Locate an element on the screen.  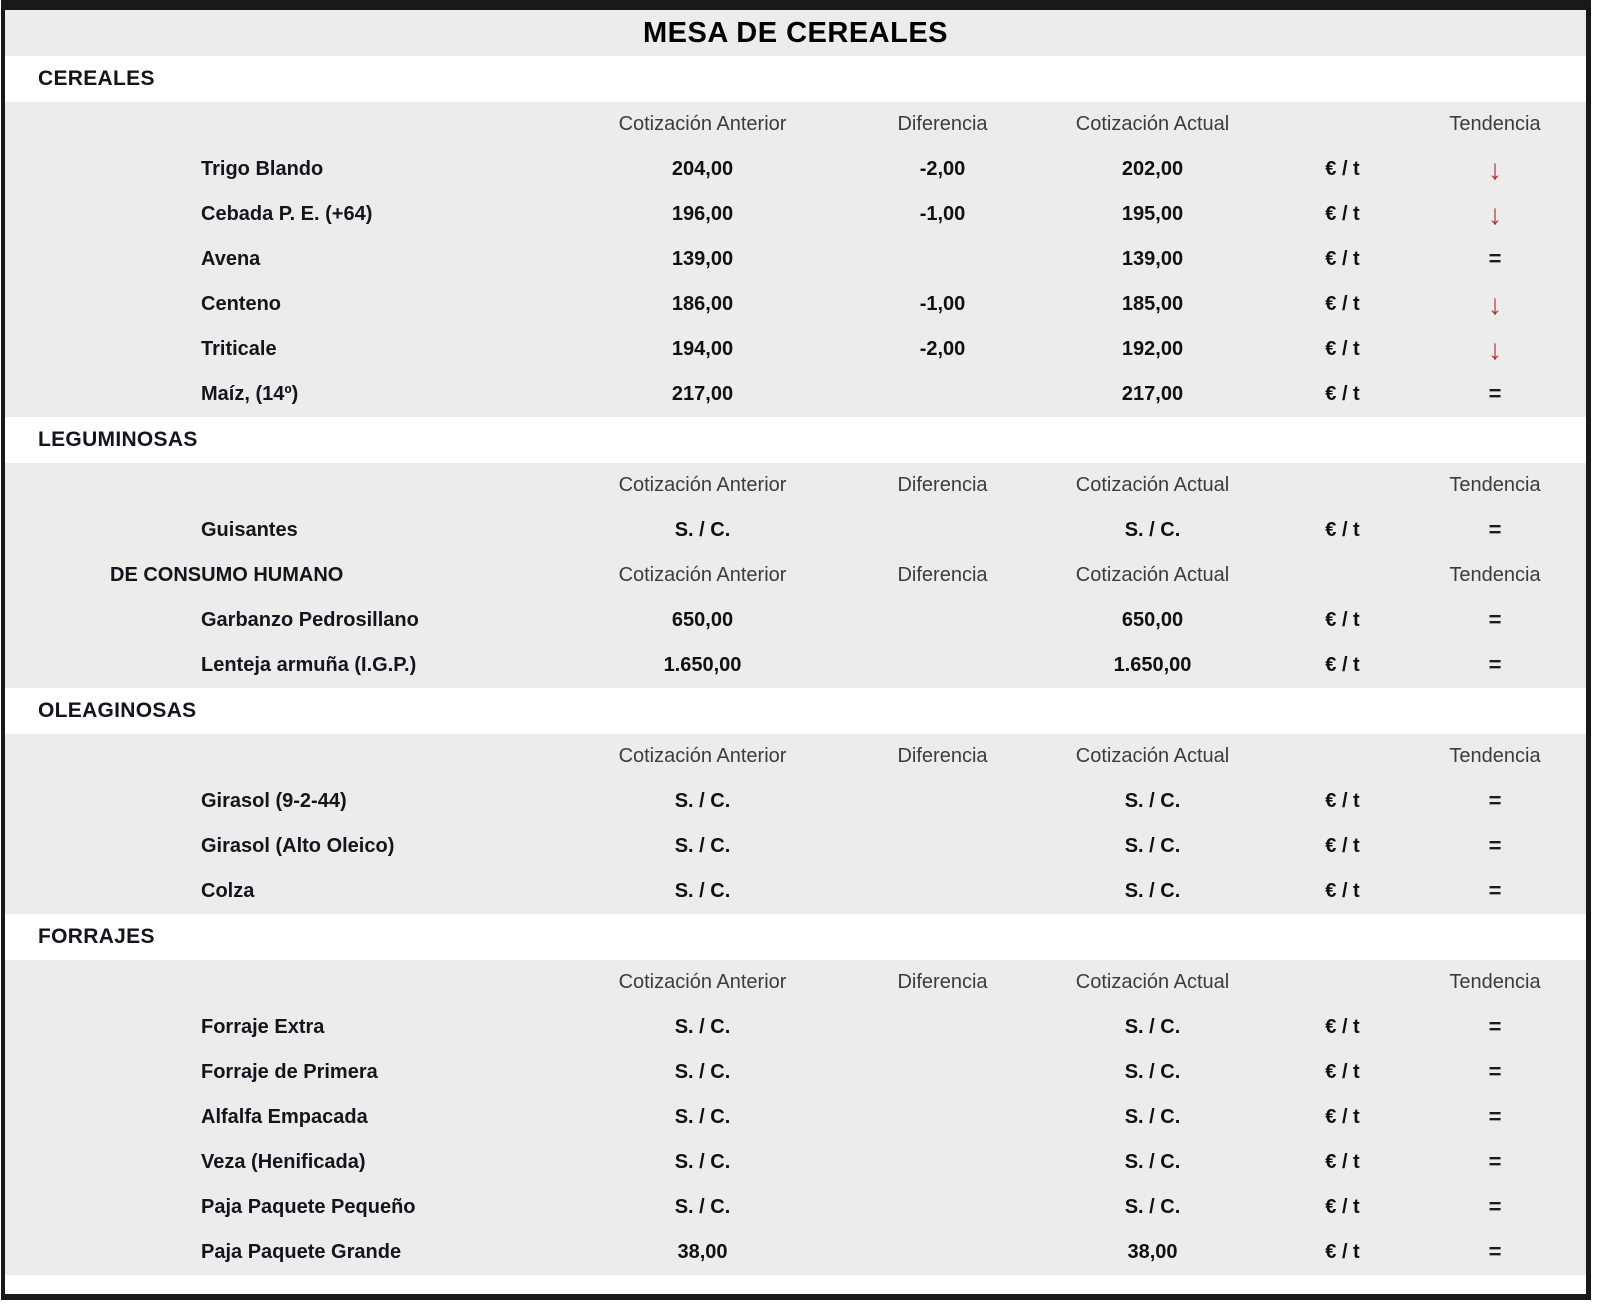
product-name-cell: Centeno is located at coordinates (285, 304).